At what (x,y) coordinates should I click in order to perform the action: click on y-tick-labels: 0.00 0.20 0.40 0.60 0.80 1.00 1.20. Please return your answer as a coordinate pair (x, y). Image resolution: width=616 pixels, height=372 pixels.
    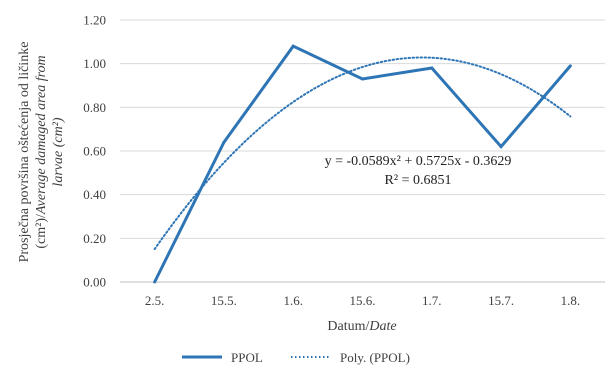
    Looking at the image, I should click on (94, 151).